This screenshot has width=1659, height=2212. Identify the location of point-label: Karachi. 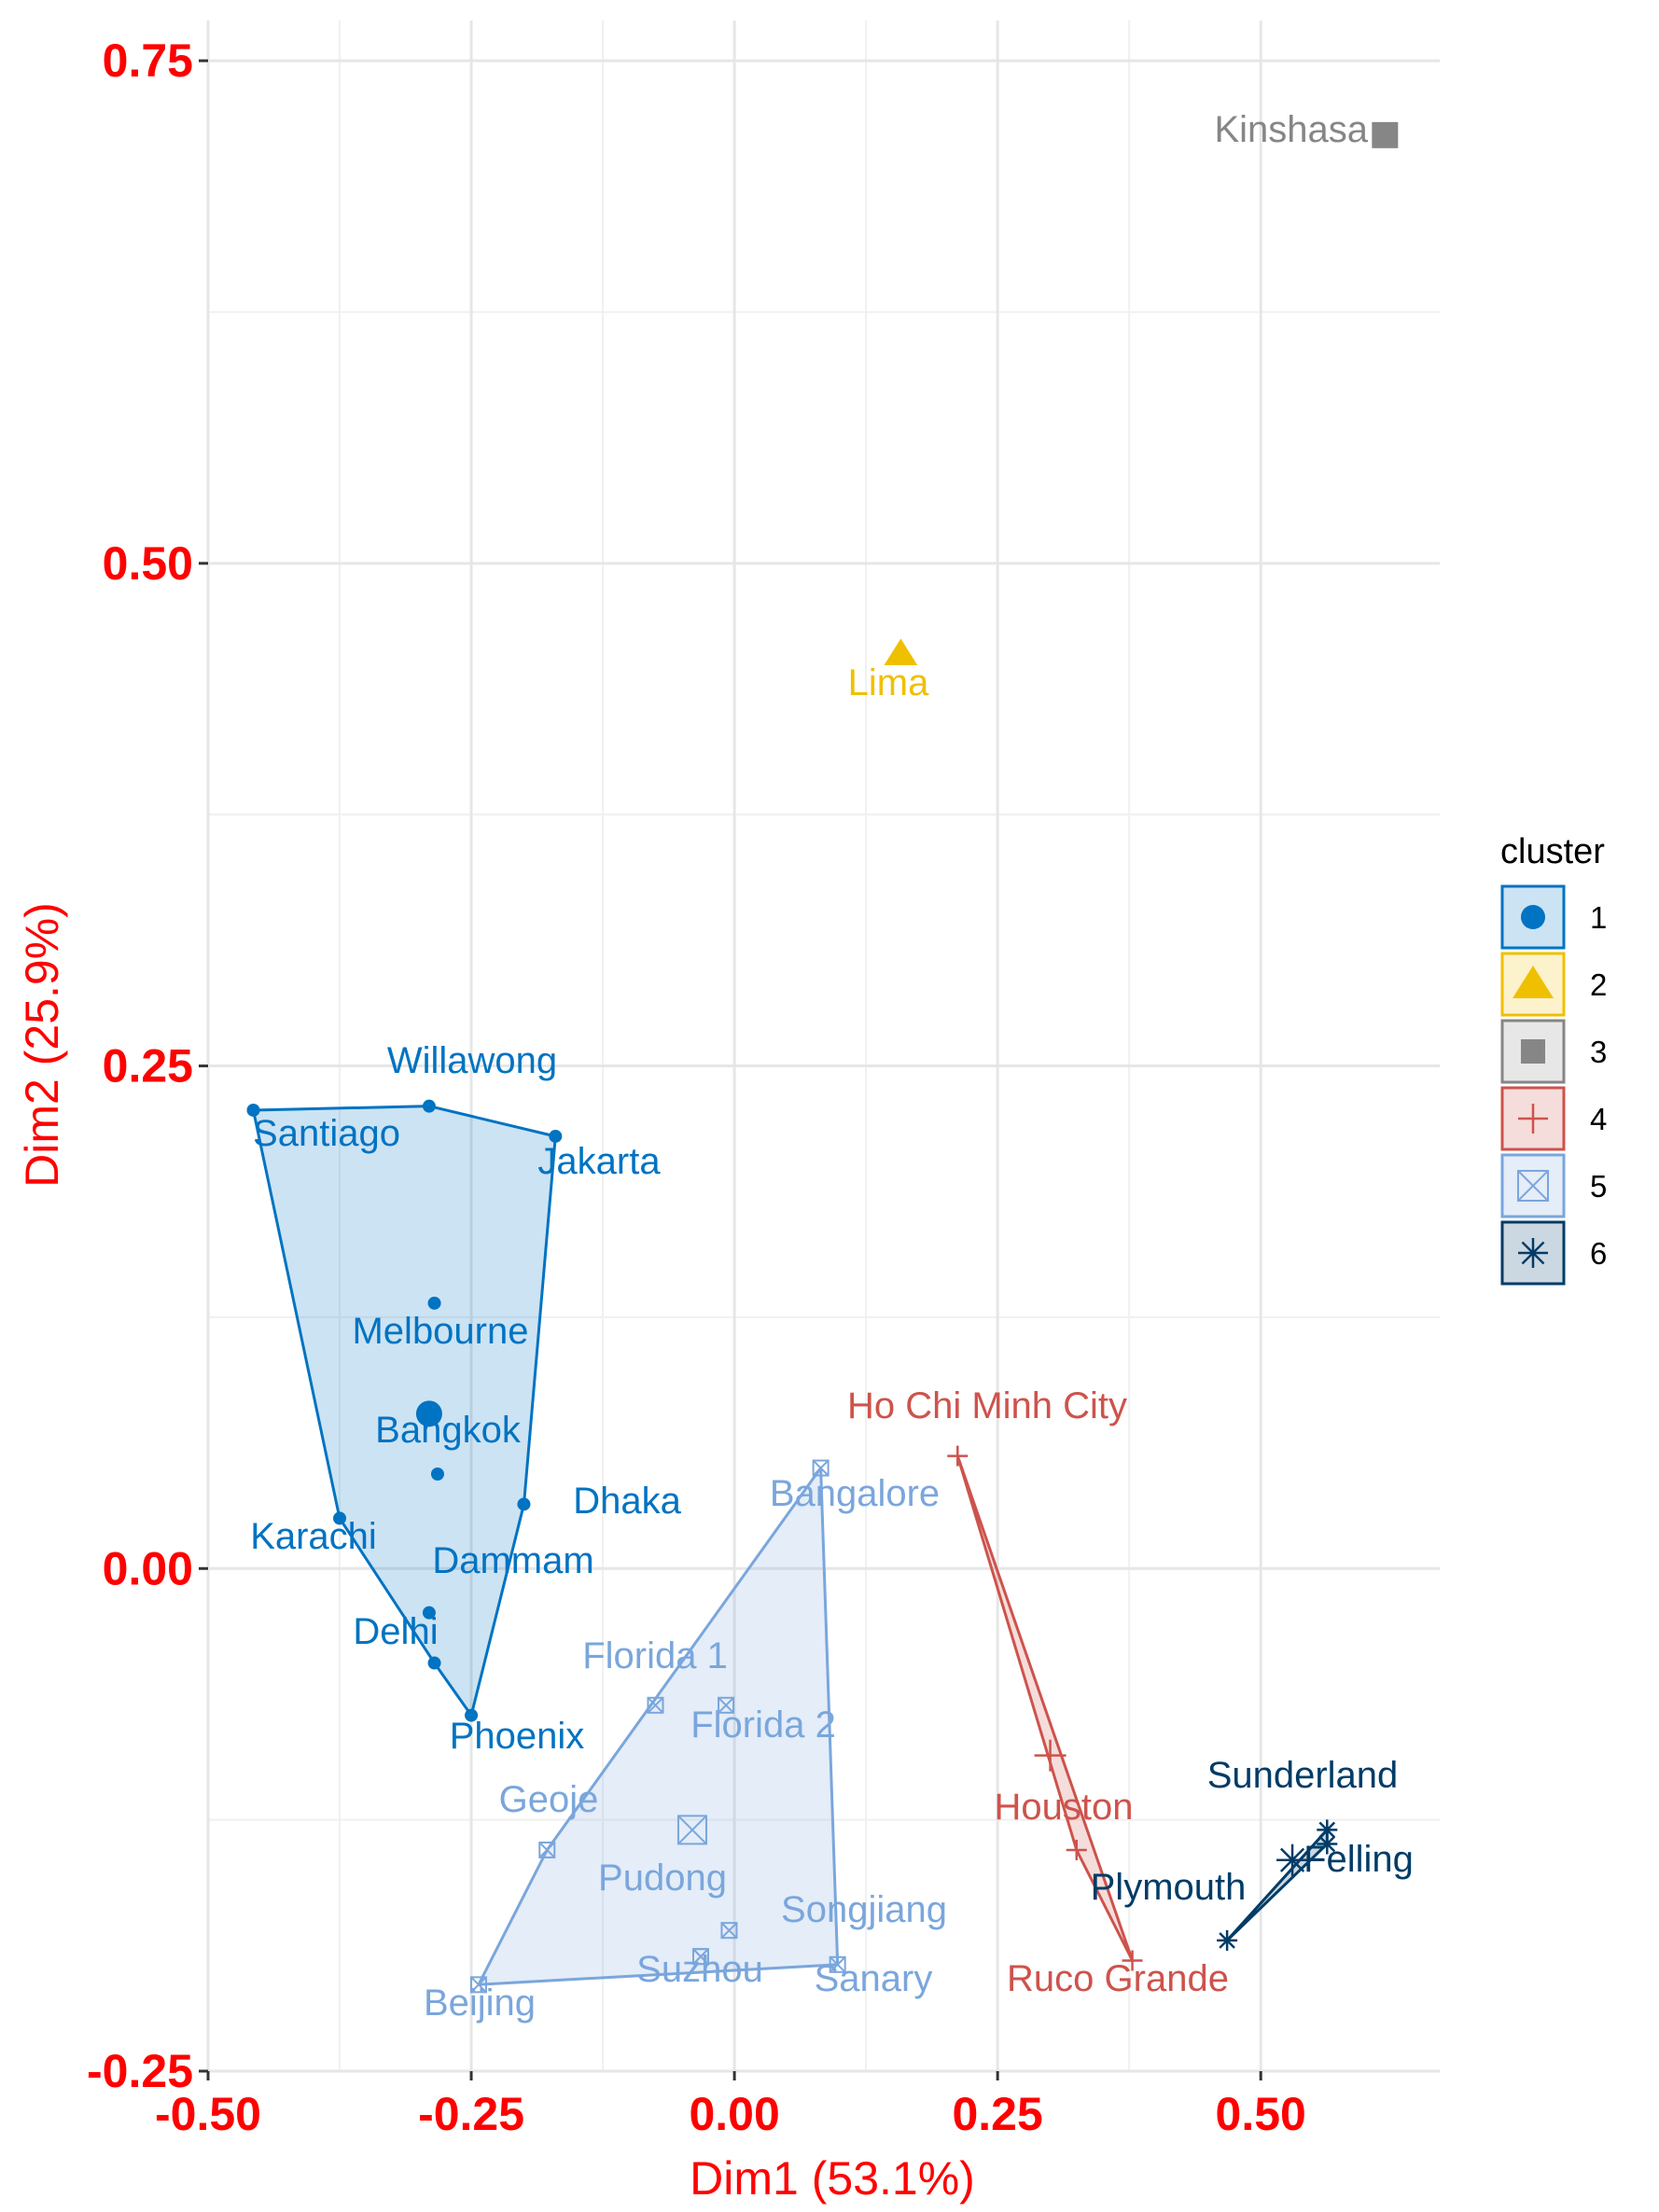
(313, 1537).